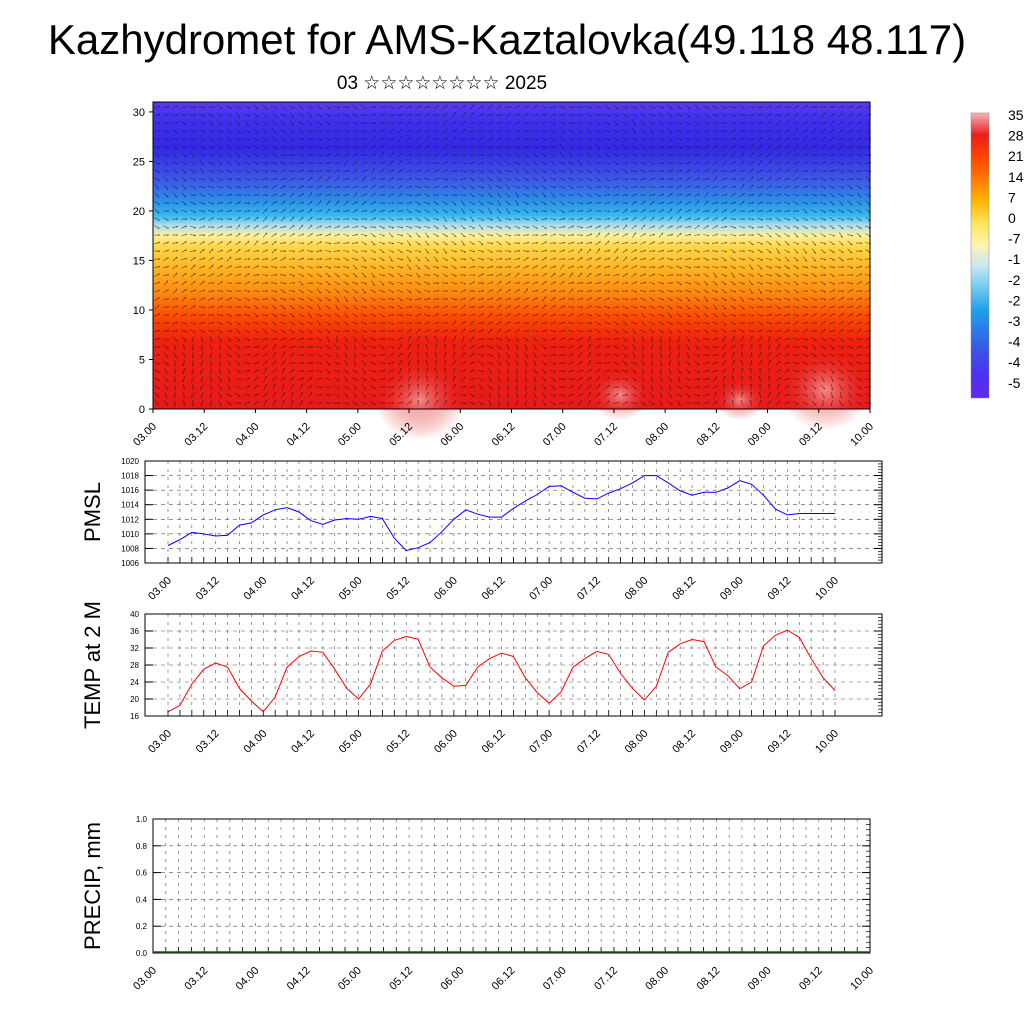  Describe the element at coordinates (494, 589) in the screenshot. I see `x-tick-label: 06.12` at that location.